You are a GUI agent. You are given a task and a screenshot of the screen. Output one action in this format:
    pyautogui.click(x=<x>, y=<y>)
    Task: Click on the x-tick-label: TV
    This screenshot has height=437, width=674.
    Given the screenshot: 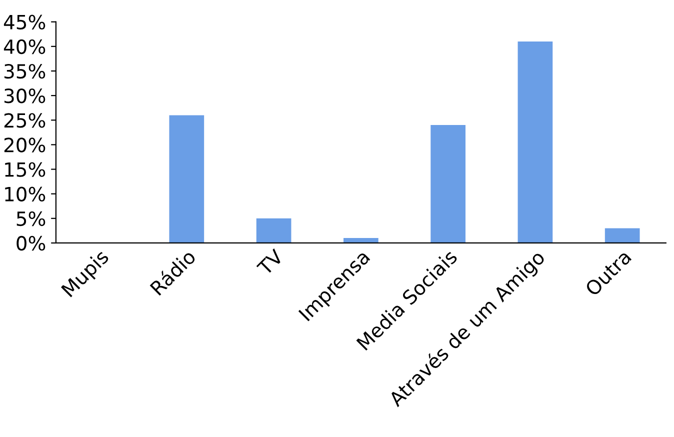 What is the action you would take?
    pyautogui.click(x=270, y=262)
    